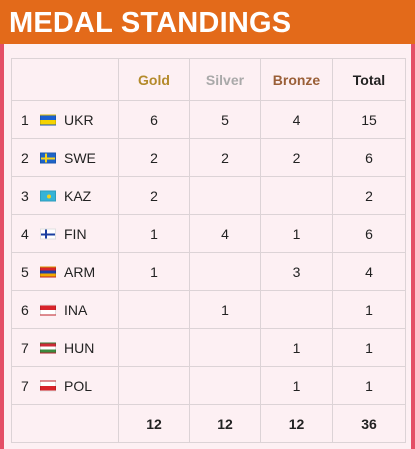 Image resolution: width=415 pixels, height=449 pixels. I want to click on table-row: 7 HUN 1 1, so click(208, 347).